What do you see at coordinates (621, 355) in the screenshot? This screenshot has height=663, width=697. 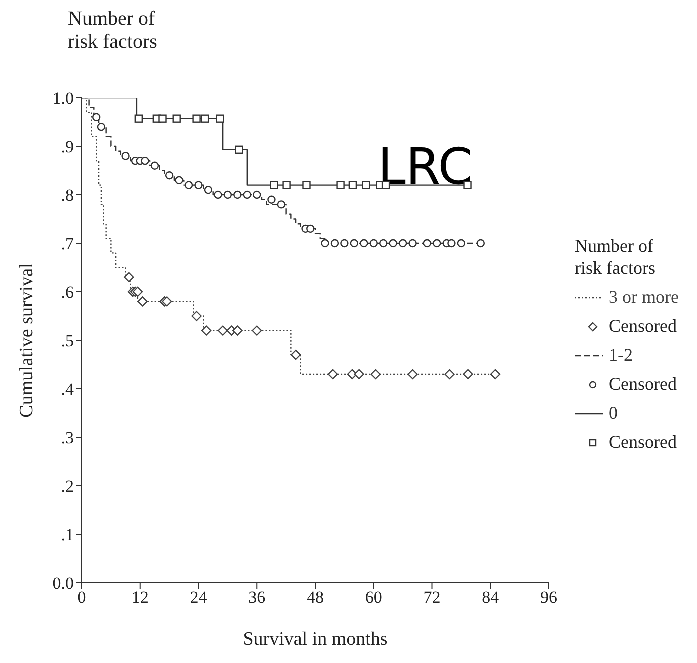 I see `legend-label: 1-2` at bounding box center [621, 355].